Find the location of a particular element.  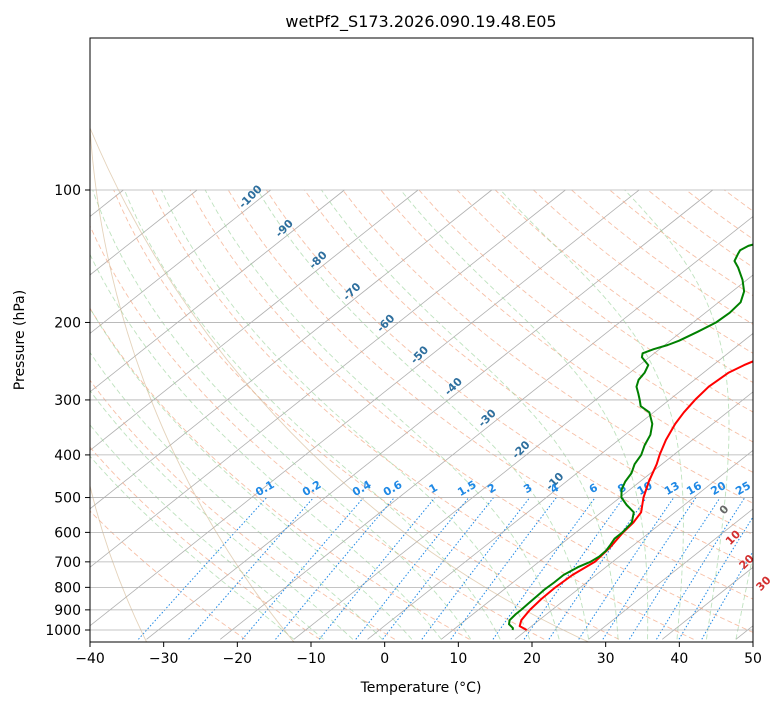

sounding-profile-line is located at coordinates (635, 495).